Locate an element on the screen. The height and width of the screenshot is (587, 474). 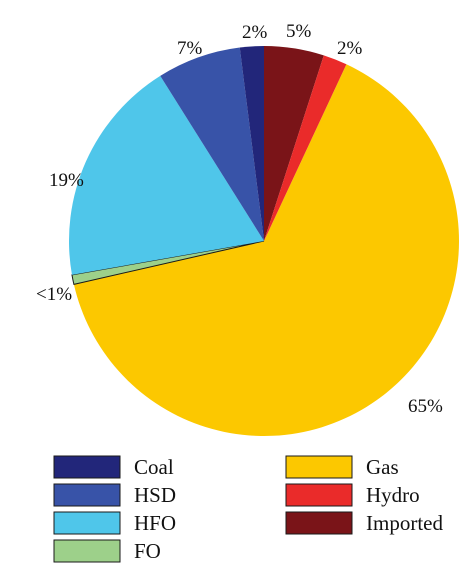
pie-slice-hydro is located at coordinates (305, 148).